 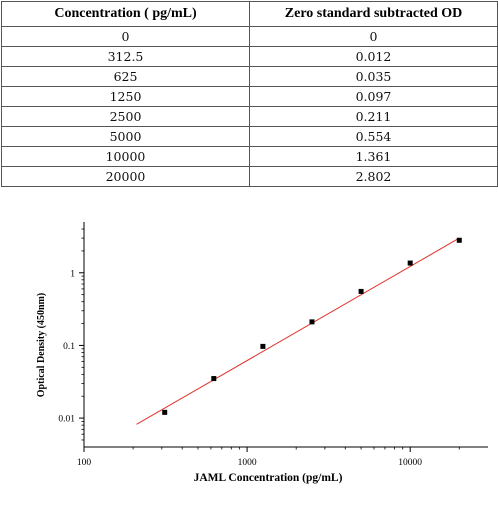 I want to click on table-row: 20000 2.802, so click(x=249, y=176).